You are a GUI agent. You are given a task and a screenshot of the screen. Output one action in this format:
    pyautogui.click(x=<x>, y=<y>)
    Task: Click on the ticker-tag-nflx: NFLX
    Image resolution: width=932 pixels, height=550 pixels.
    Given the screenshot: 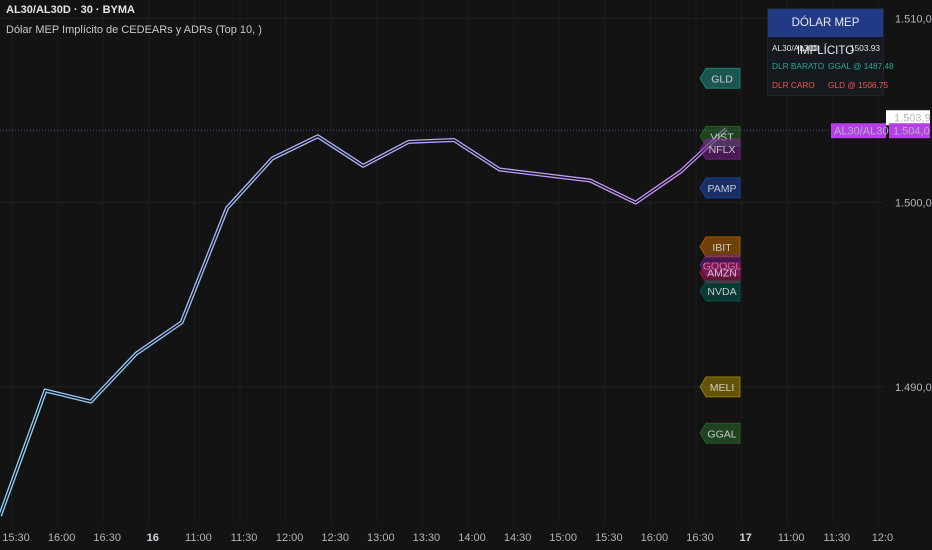 What is the action you would take?
    pyautogui.click(x=720, y=149)
    